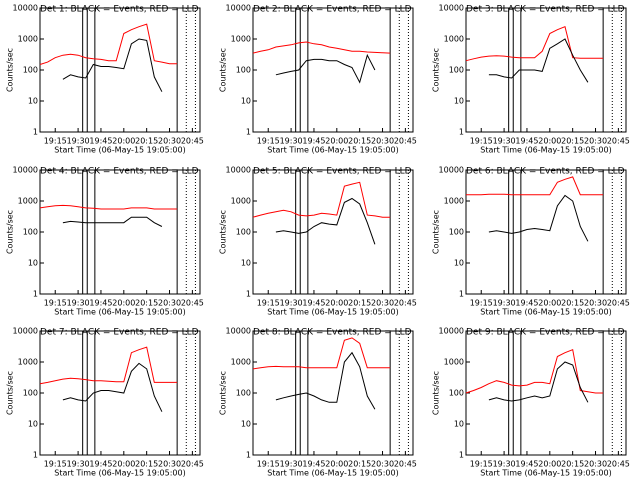 The width and height of the screenshot is (640, 480). I want to click on chart-title: Det 2: BLACK = Events, RED = LLD, so click(332, 10).